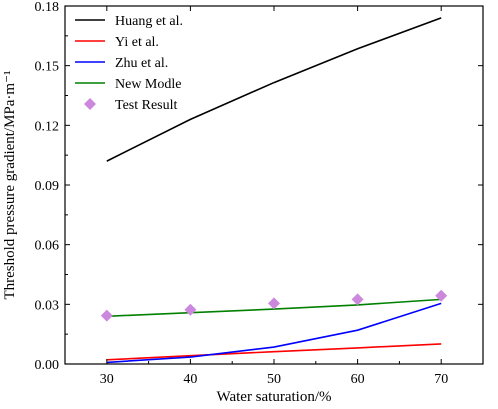 The height and width of the screenshot is (409, 498). What do you see at coordinates (47, 126) in the screenshot?
I see `y-tick-label: 0.12` at bounding box center [47, 126].